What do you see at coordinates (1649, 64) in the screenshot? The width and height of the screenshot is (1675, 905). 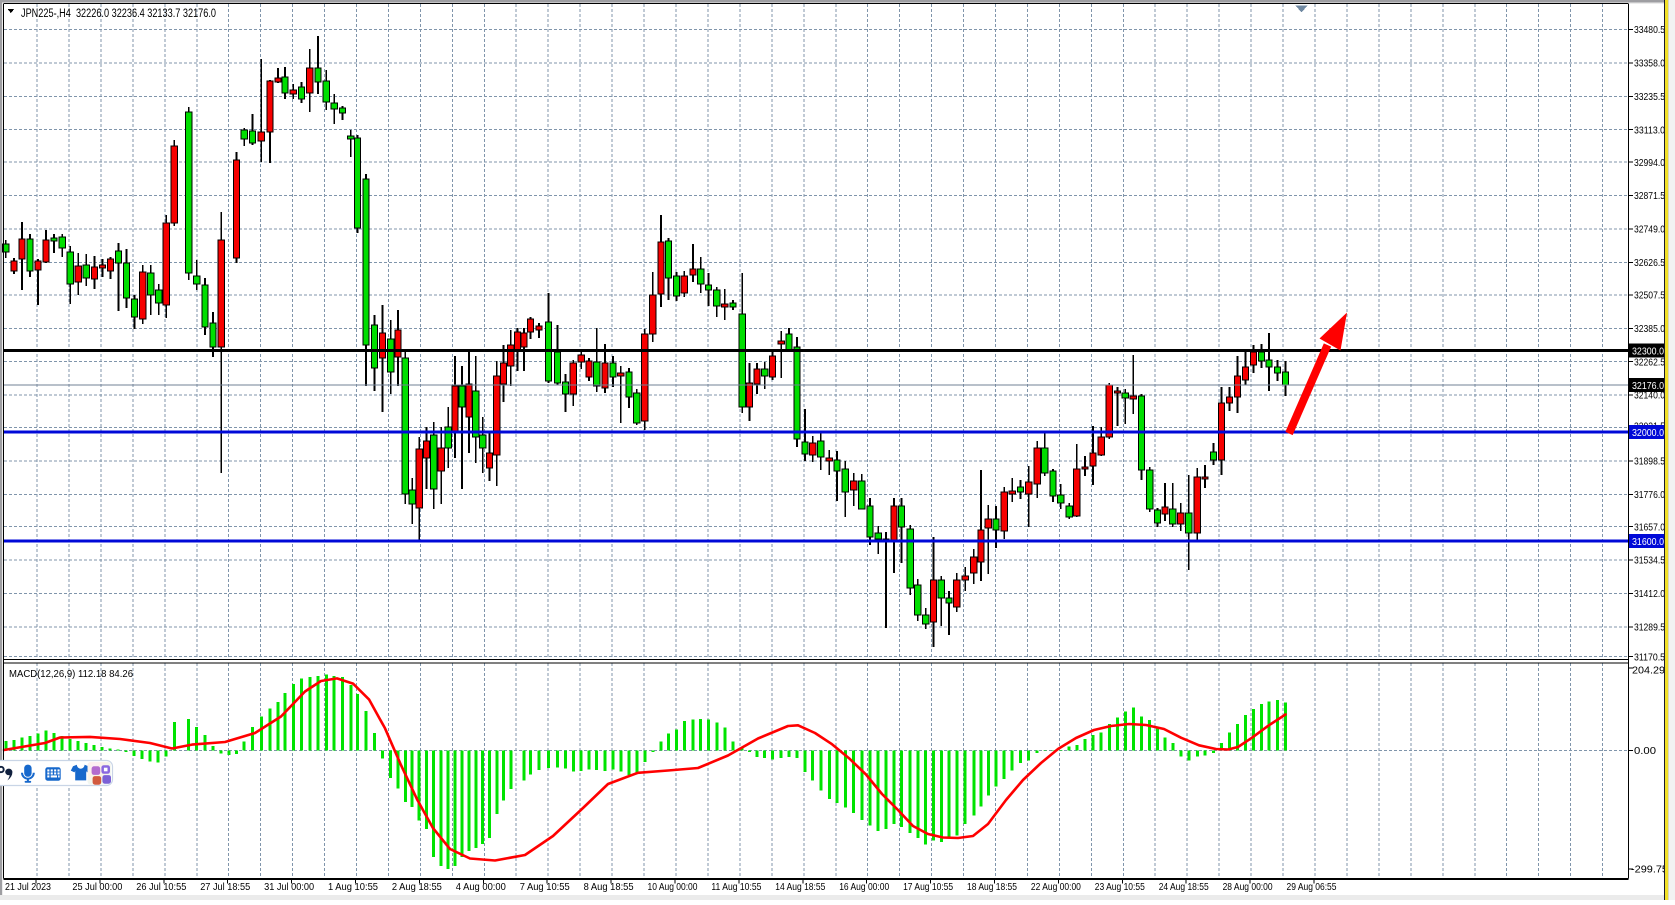 I see `svg-text: 33358.0` at bounding box center [1649, 64].